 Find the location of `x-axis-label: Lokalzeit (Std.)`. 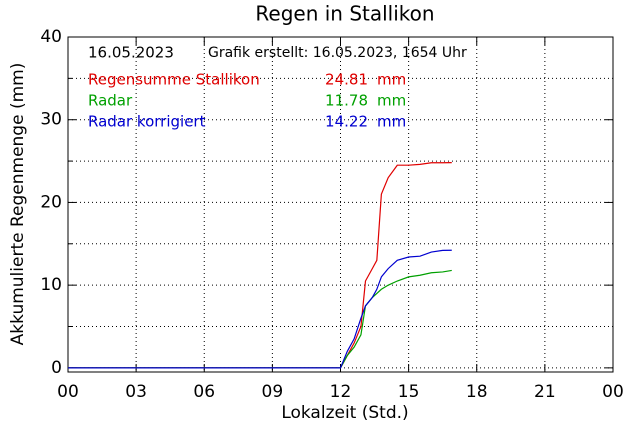

x-axis-label: Lokalzeit (Std.) is located at coordinates (344, 413).